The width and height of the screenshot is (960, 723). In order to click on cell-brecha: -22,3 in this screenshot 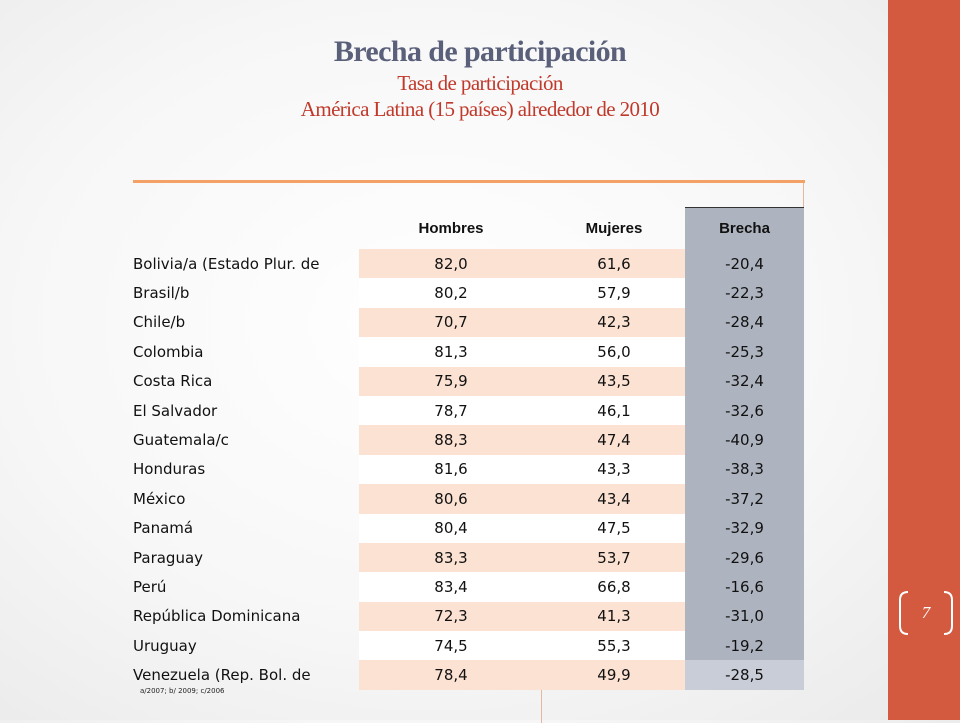, I will do `click(744, 293)`.